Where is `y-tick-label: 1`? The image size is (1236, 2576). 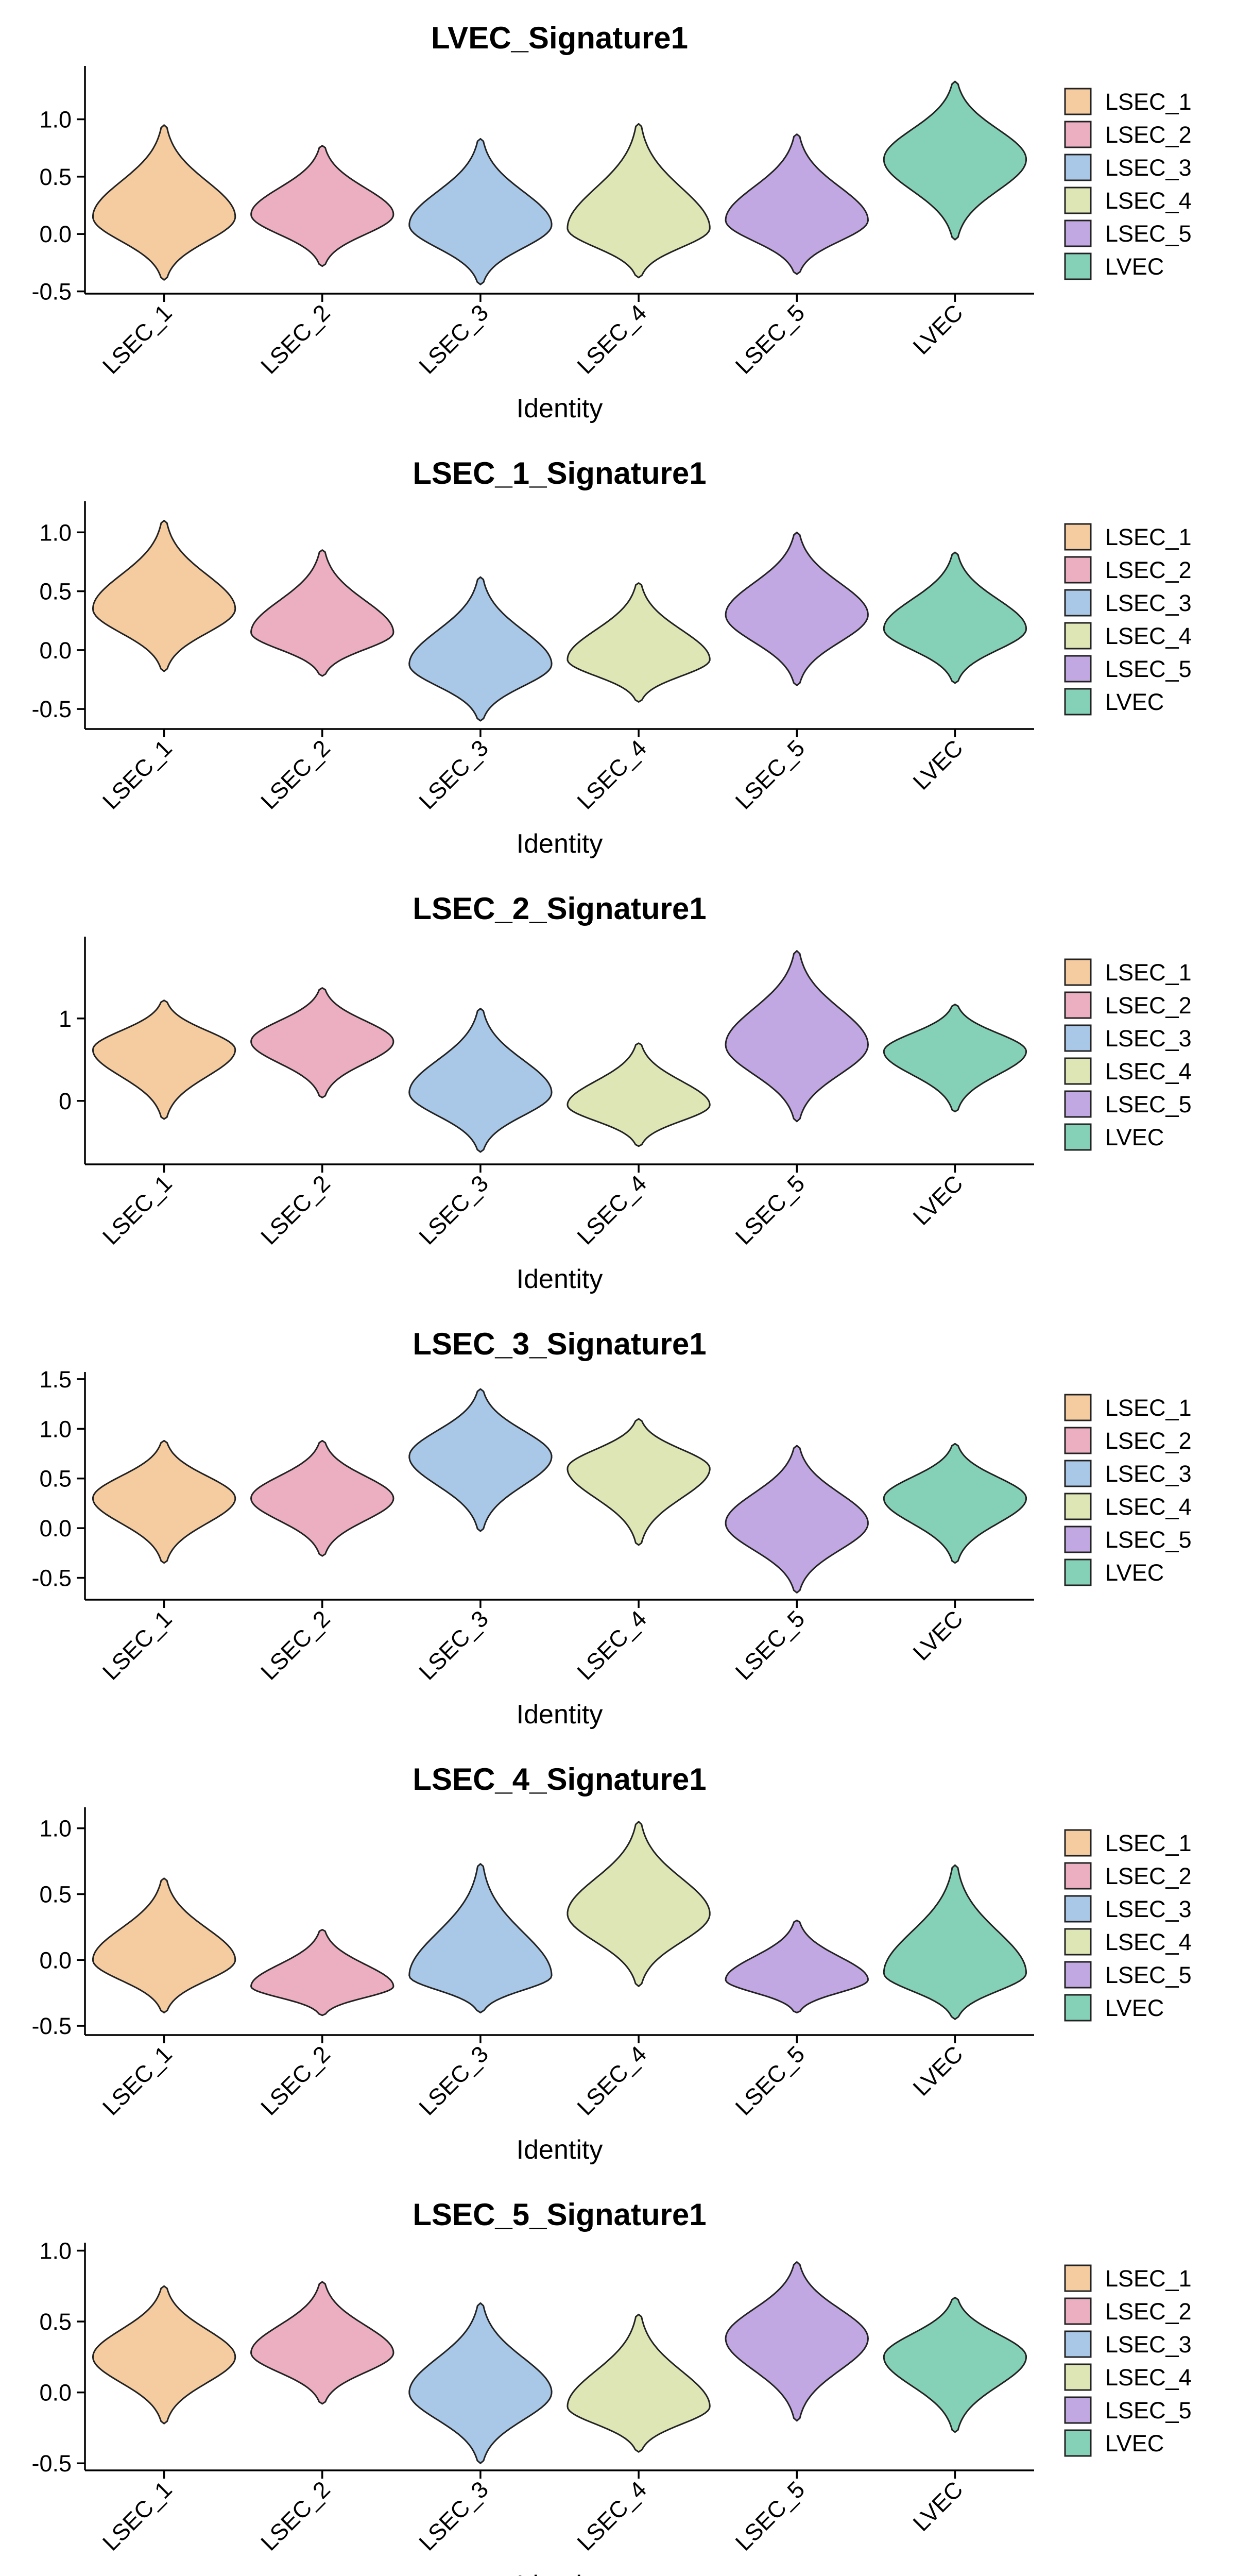 y-tick-label: 1 is located at coordinates (65, 1019).